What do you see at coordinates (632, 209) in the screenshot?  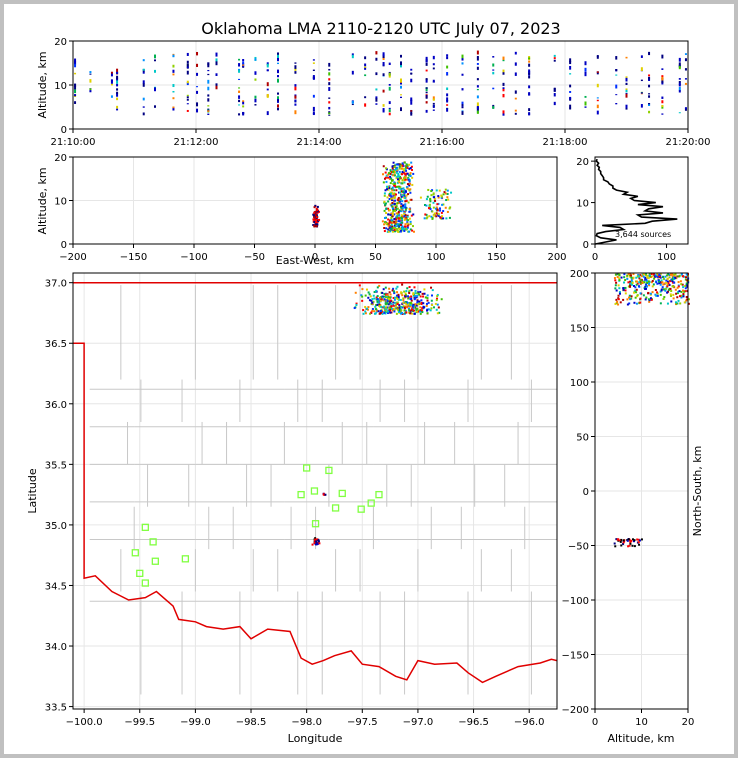 I see `altitude-histogram-panel: 0 100 0 10 20 3,644 sources` at bounding box center [632, 209].